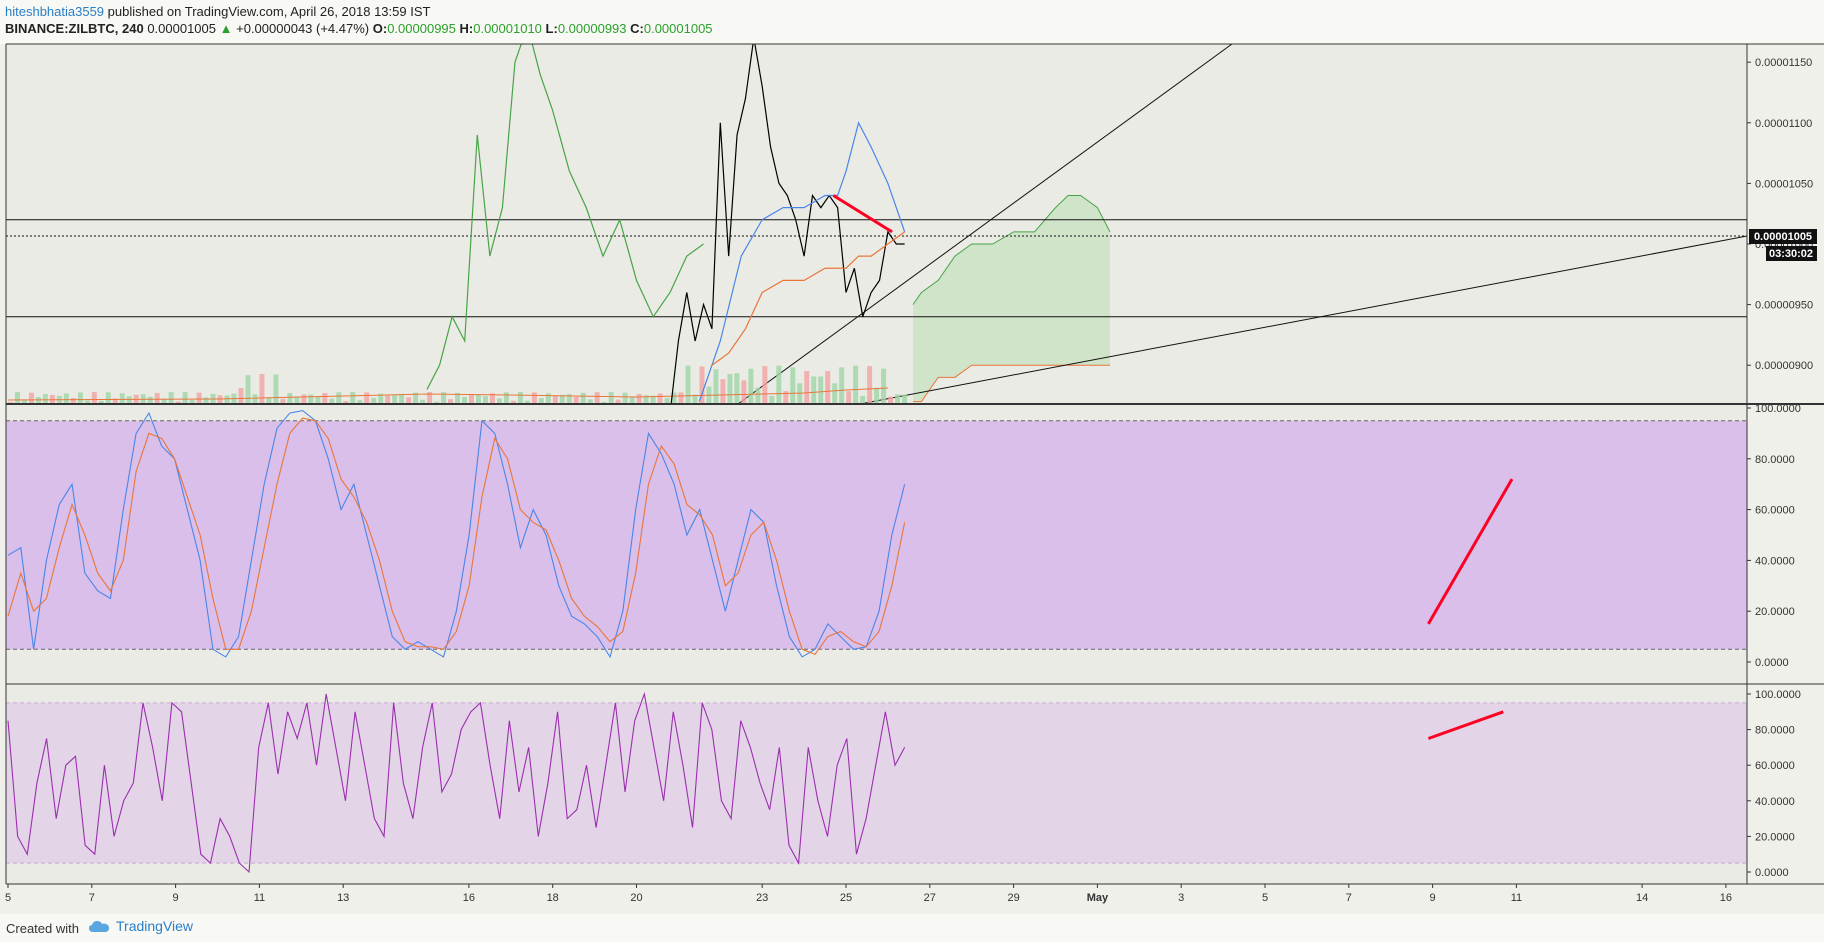 The image size is (1824, 942). I want to click on open-label: O:, so click(380, 28).